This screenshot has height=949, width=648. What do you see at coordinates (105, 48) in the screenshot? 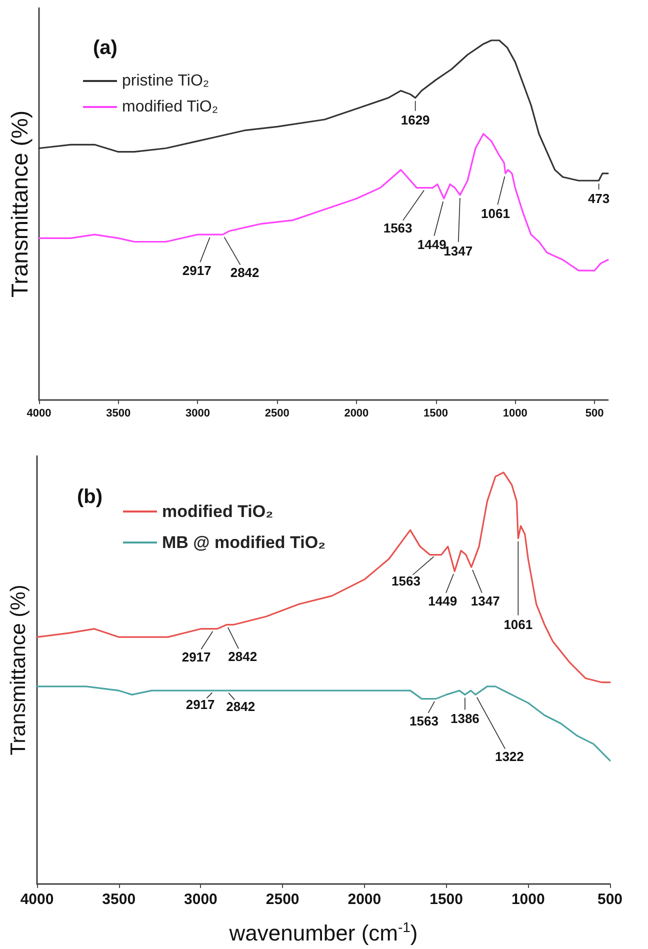
I see `chart-title: (a)` at bounding box center [105, 48].